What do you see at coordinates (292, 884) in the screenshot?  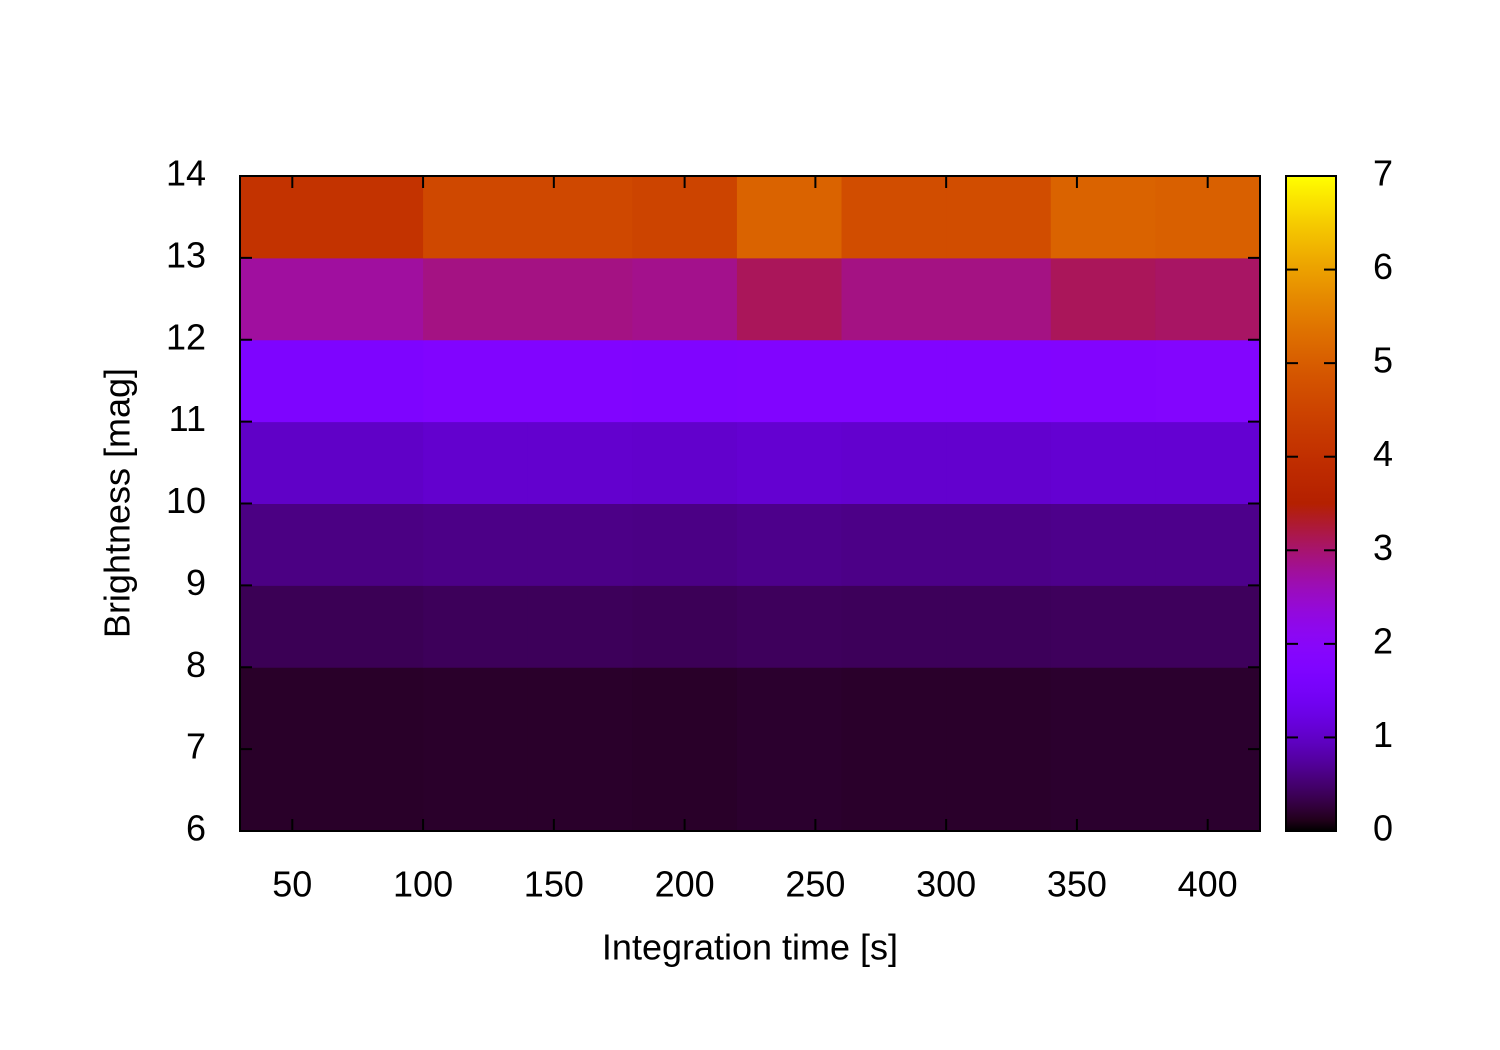 I see `x-tick-label: 50` at bounding box center [292, 884].